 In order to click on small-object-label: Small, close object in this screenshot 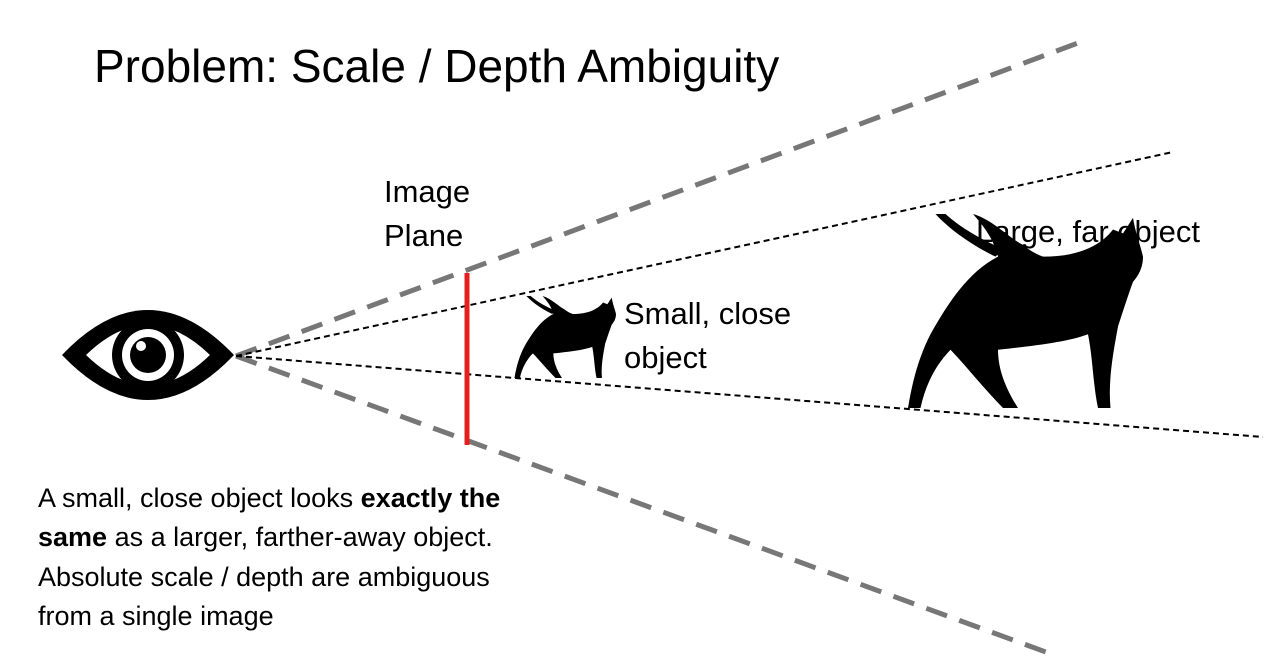, I will do `click(707, 336)`.